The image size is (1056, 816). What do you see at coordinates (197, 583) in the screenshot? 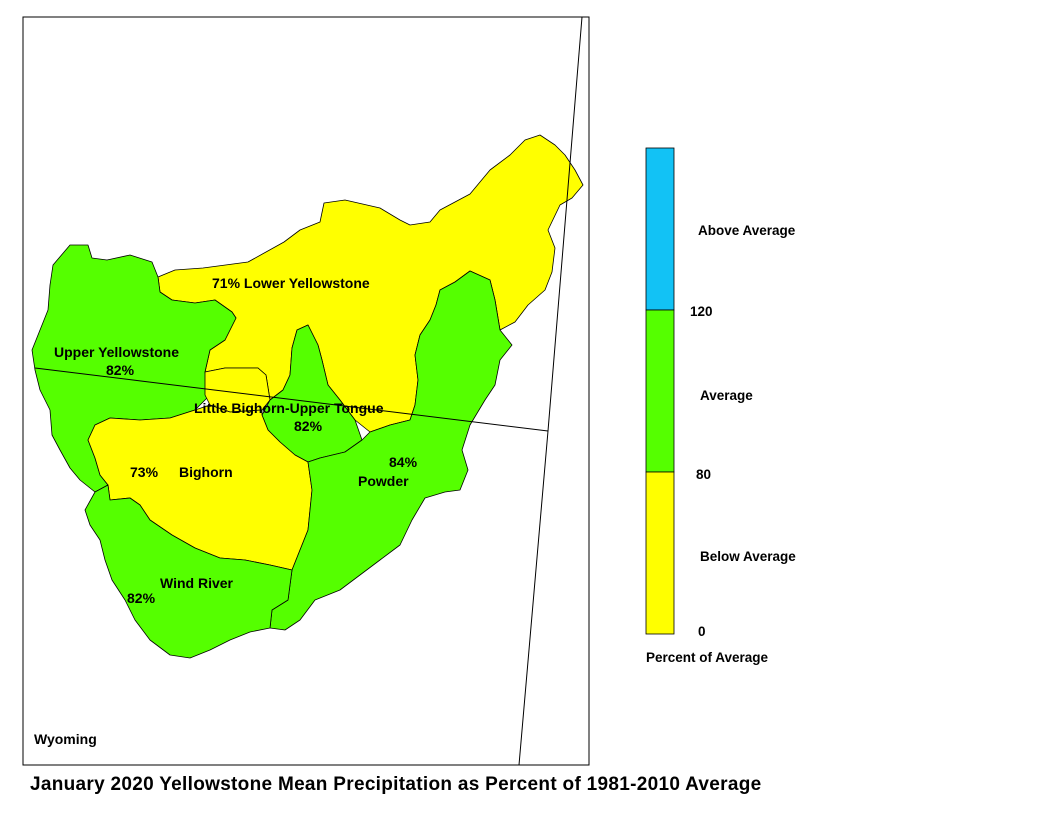
I see `label-wind-river-name: Wind River` at bounding box center [197, 583].